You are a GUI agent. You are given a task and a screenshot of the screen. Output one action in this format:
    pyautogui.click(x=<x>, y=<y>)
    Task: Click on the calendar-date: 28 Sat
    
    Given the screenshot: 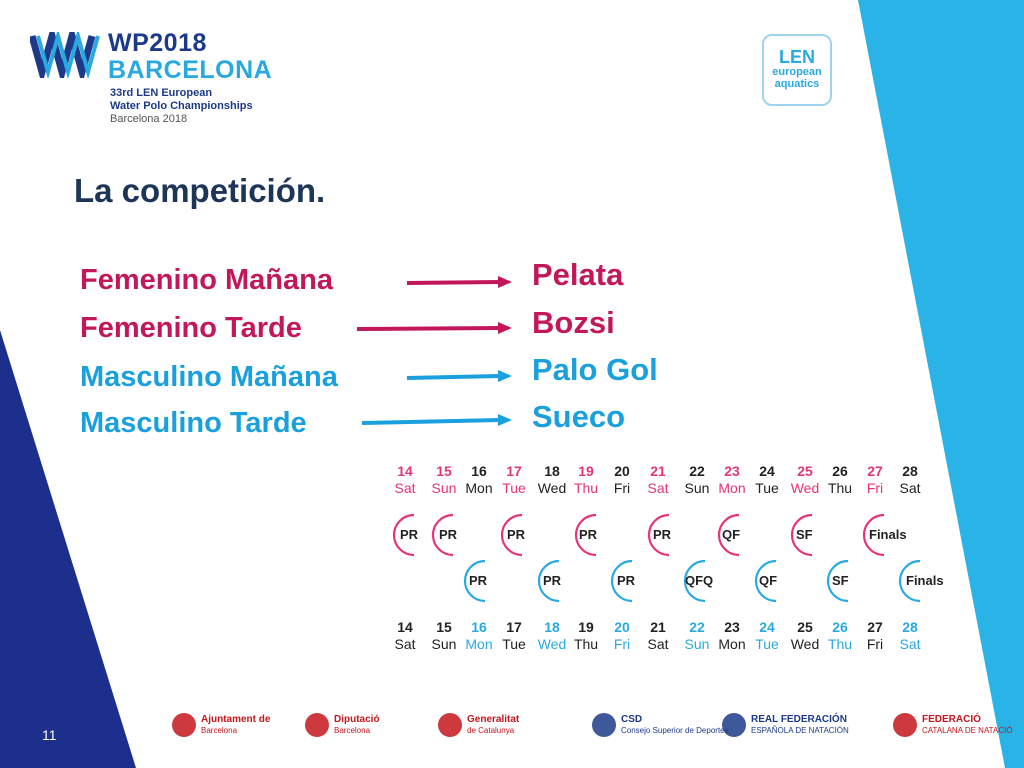 What is the action you would take?
    pyautogui.click(x=910, y=636)
    